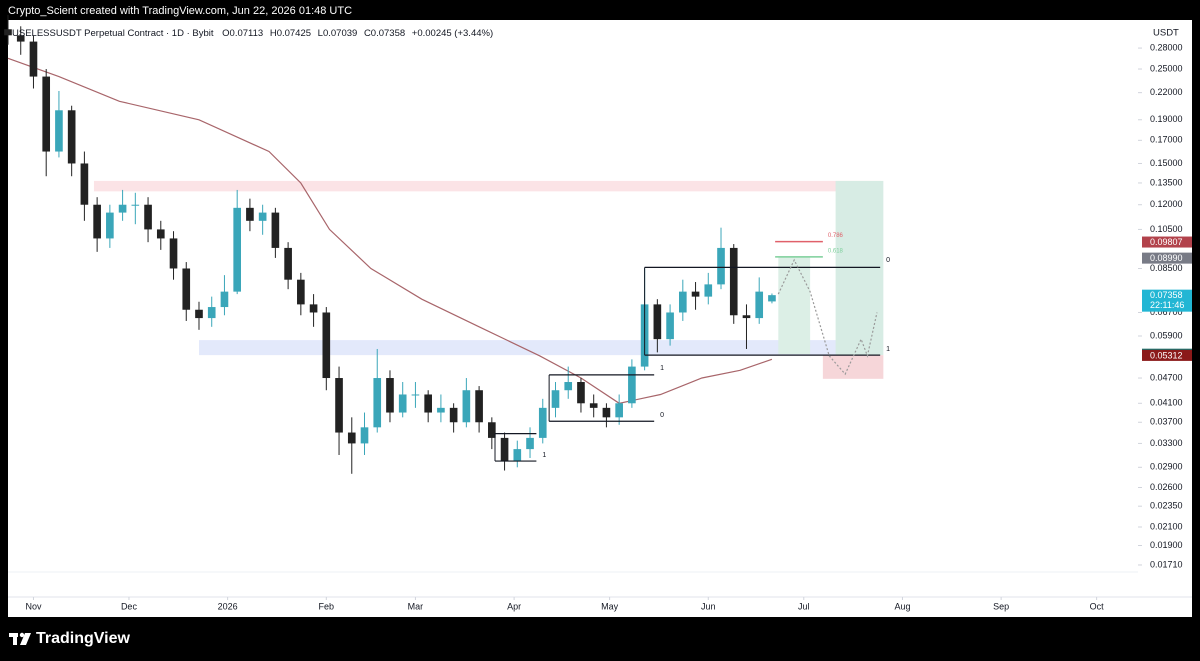 This screenshot has height=661, width=1200. What do you see at coordinates (708, 606) in the screenshot?
I see `x-tick-label: Jun` at bounding box center [708, 606].